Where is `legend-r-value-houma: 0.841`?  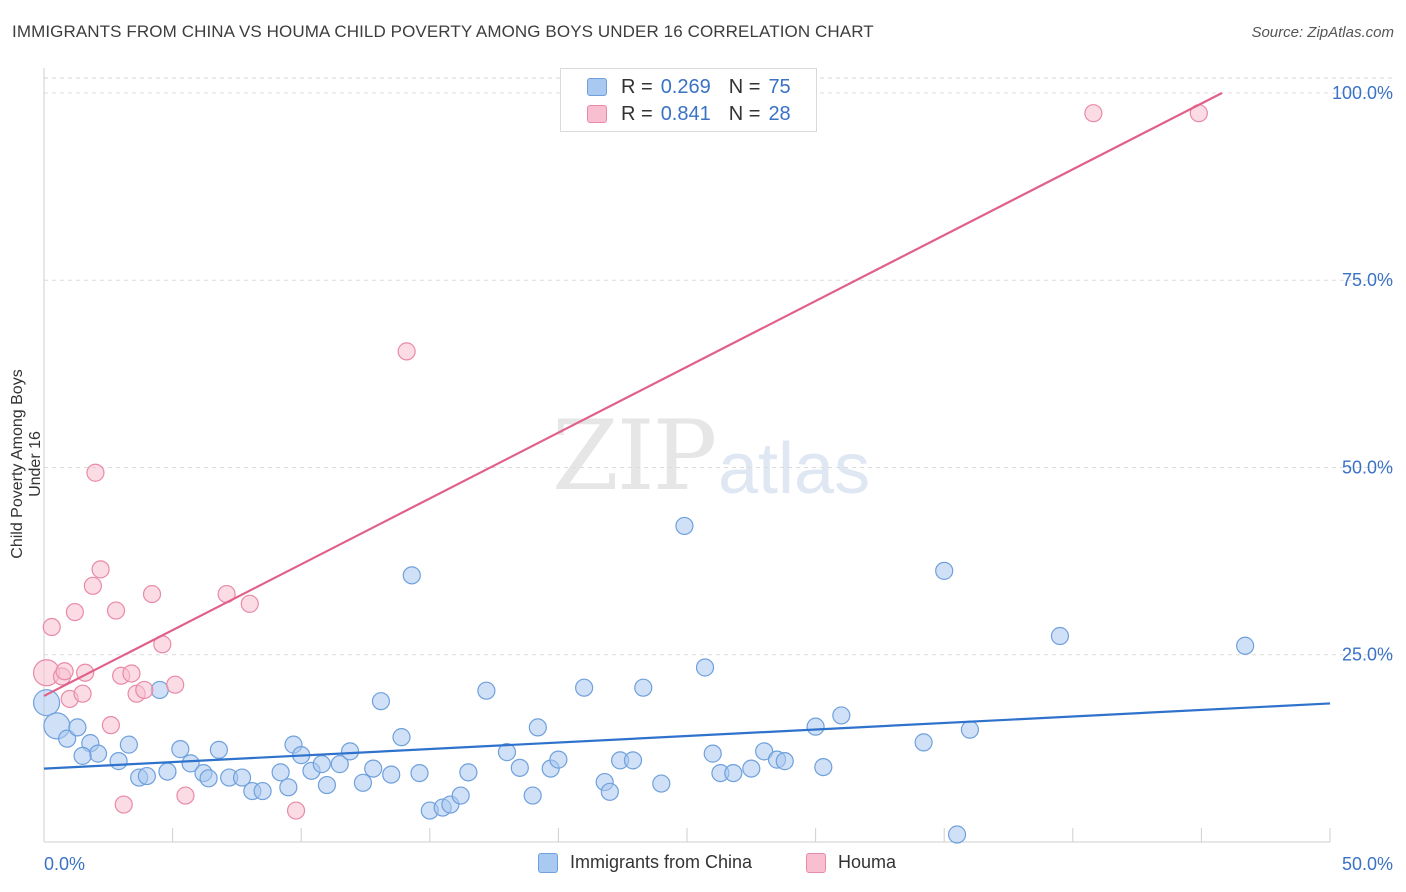 legend-r-value-houma: 0.841 is located at coordinates (685, 113).